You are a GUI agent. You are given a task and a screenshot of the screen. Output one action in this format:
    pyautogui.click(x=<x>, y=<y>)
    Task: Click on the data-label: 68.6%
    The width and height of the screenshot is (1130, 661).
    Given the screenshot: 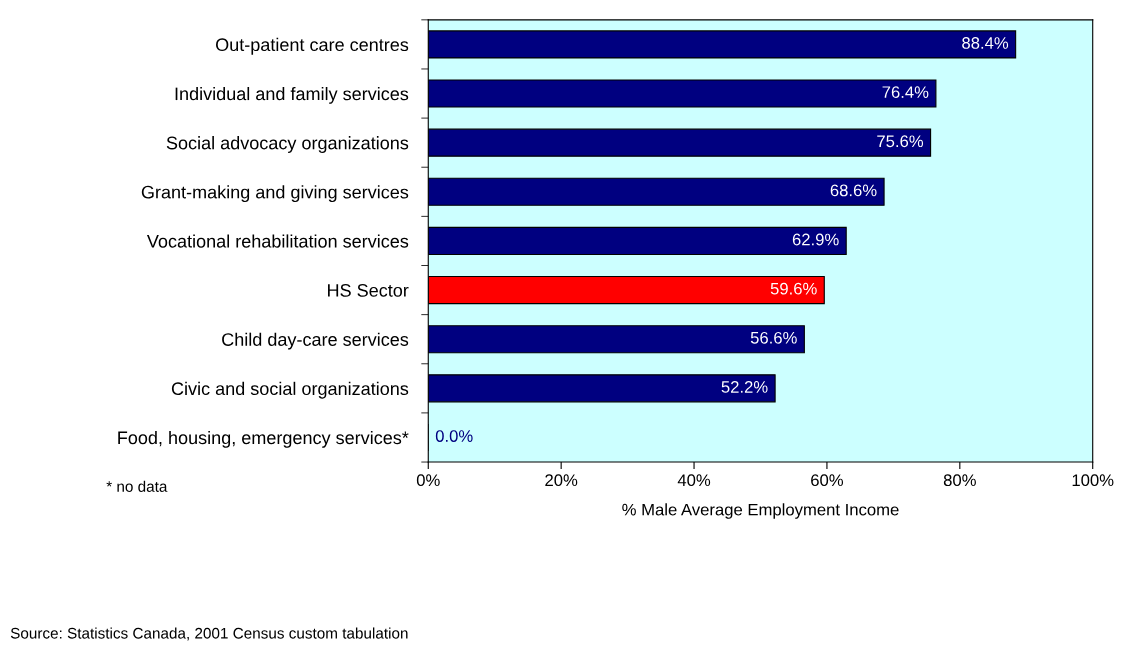 What is the action you would take?
    pyautogui.click(x=853, y=190)
    